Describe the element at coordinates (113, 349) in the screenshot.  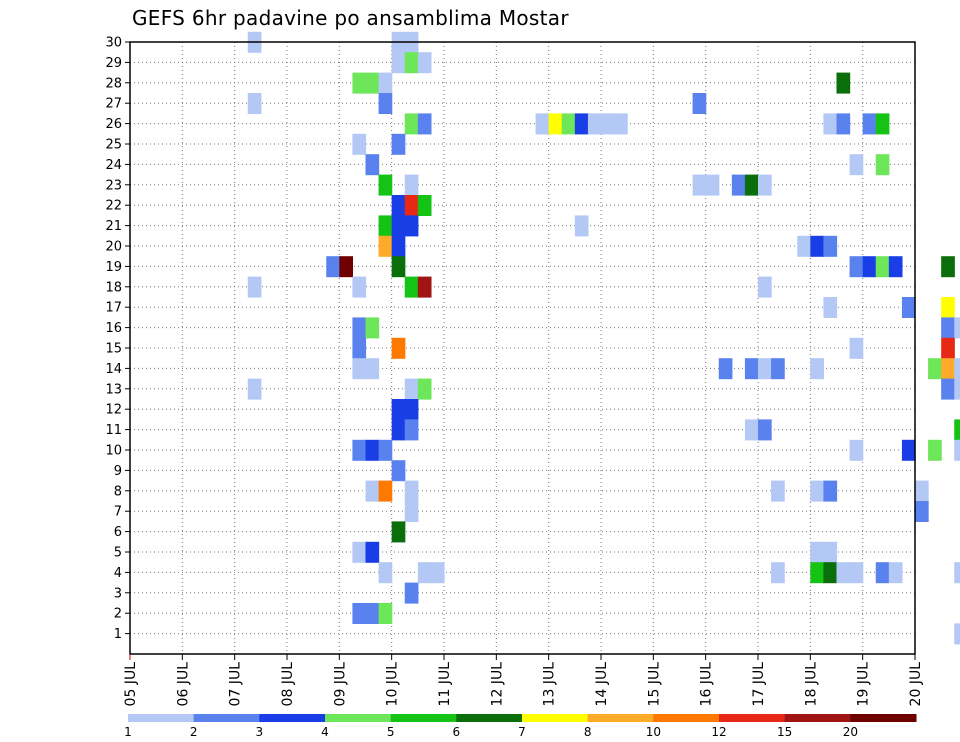
I see `y-tick-label: 15` at that location.